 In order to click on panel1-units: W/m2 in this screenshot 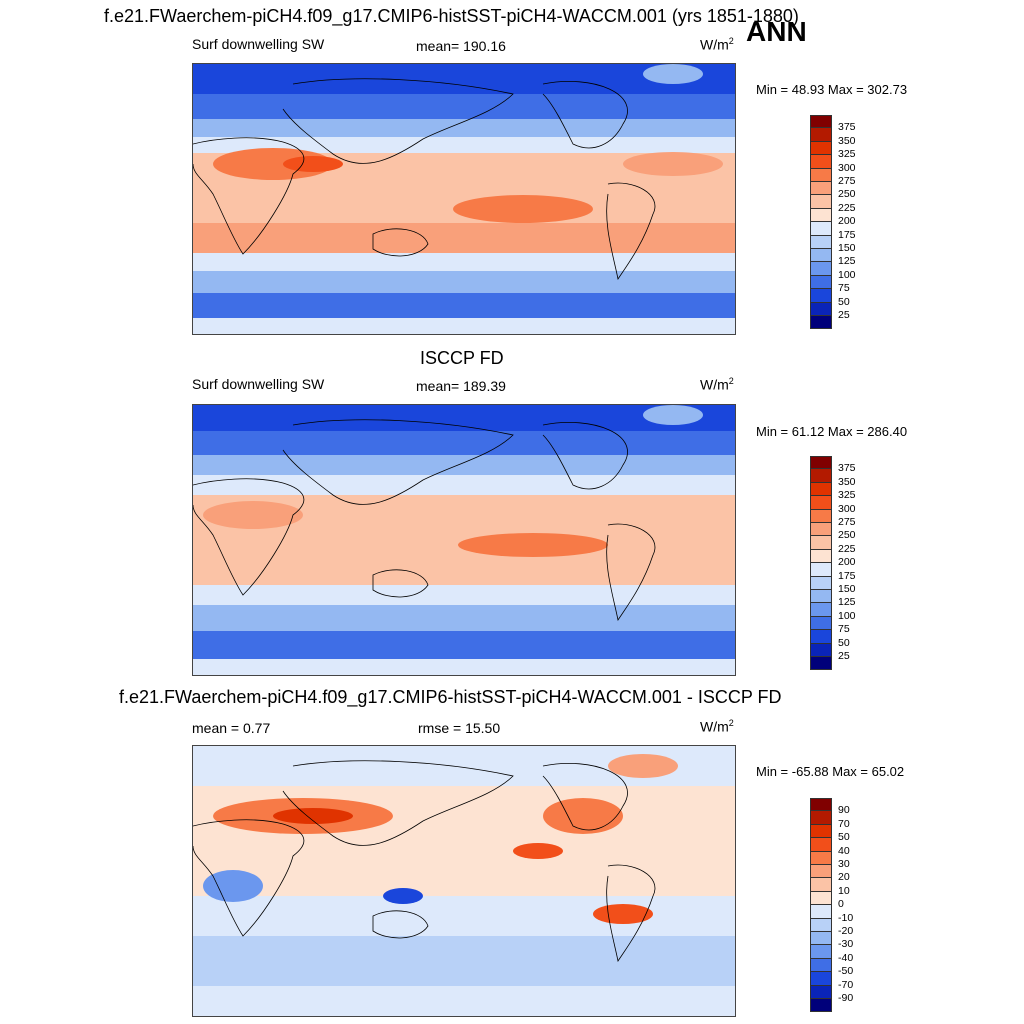, I will do `click(717, 44)`.